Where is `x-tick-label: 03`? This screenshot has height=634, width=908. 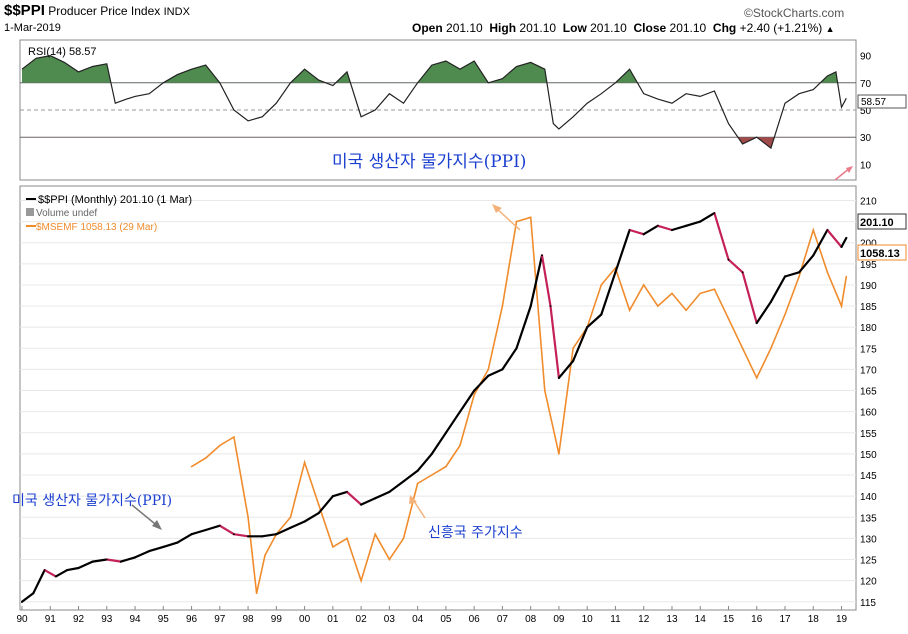 x-tick-label: 03 is located at coordinates (390, 619).